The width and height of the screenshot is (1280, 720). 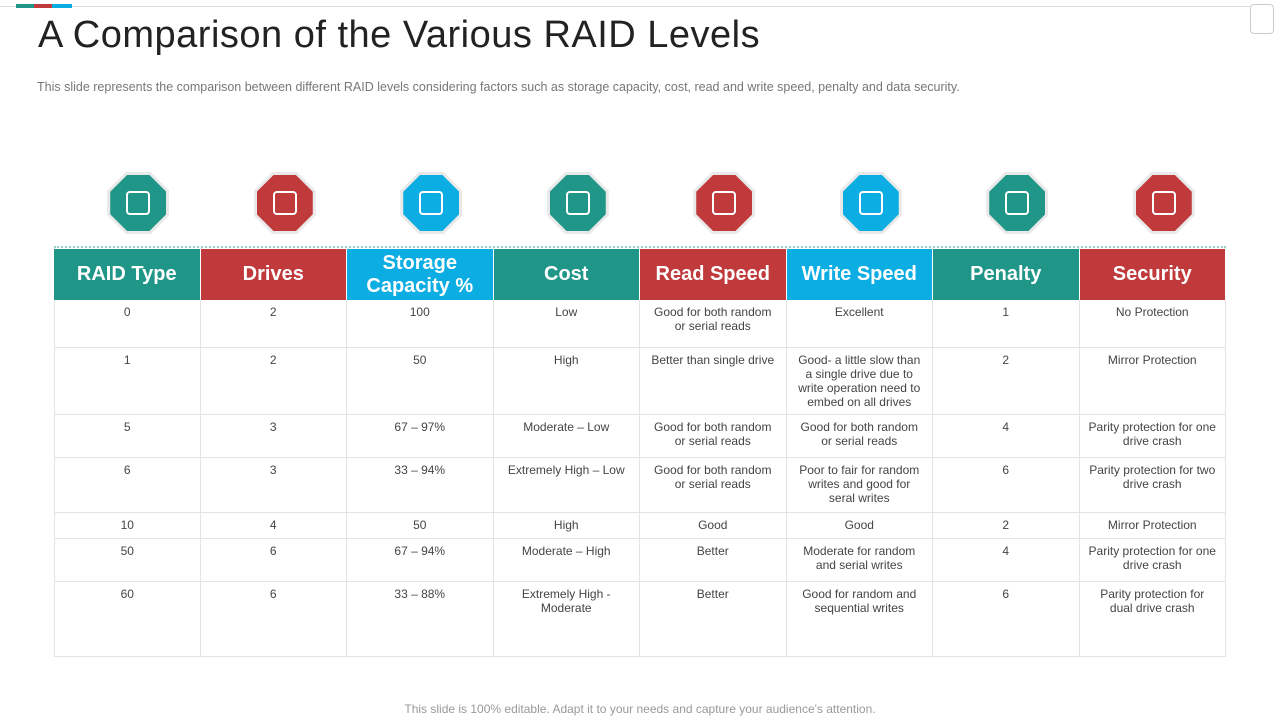 What do you see at coordinates (273, 274) in the screenshot?
I see `header-cell: Drives` at bounding box center [273, 274].